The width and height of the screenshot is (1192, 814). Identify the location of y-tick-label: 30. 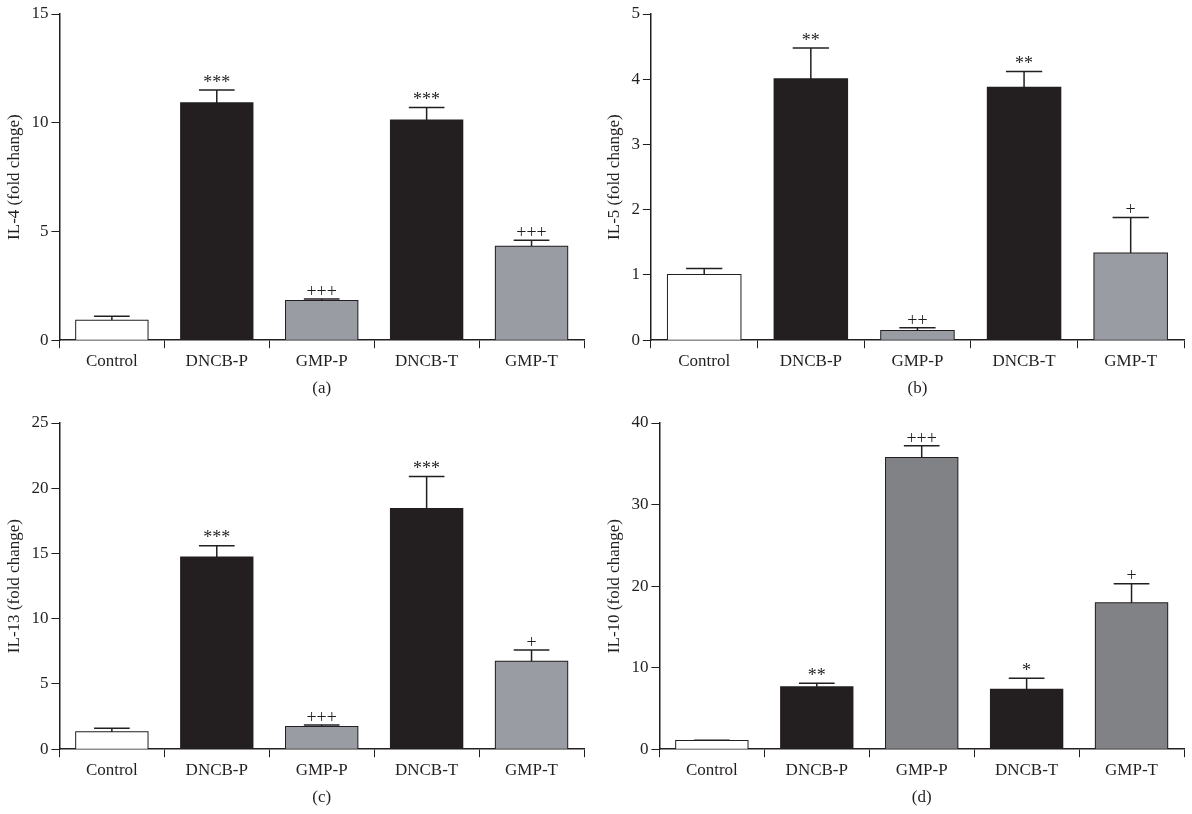
(640, 504).